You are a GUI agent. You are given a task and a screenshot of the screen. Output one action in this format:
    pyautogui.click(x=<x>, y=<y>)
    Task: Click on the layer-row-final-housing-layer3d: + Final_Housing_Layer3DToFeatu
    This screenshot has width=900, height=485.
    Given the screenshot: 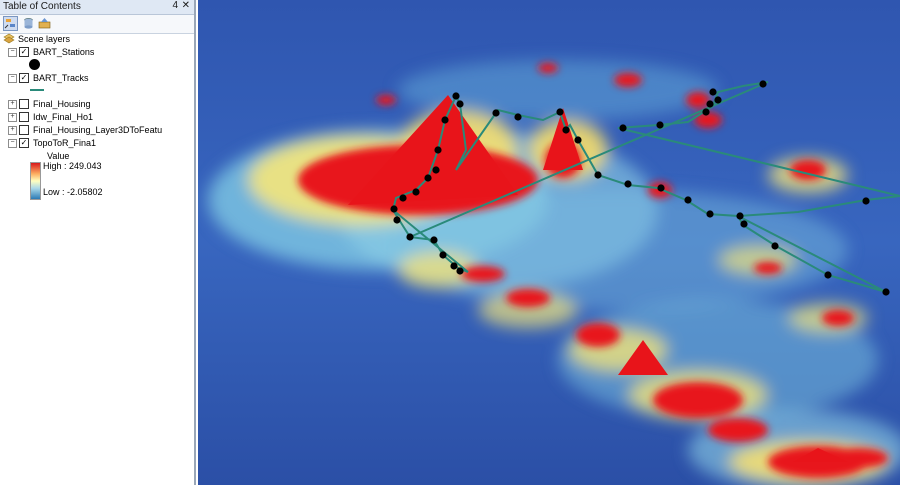 What is the action you would take?
    pyautogui.click(x=98, y=130)
    